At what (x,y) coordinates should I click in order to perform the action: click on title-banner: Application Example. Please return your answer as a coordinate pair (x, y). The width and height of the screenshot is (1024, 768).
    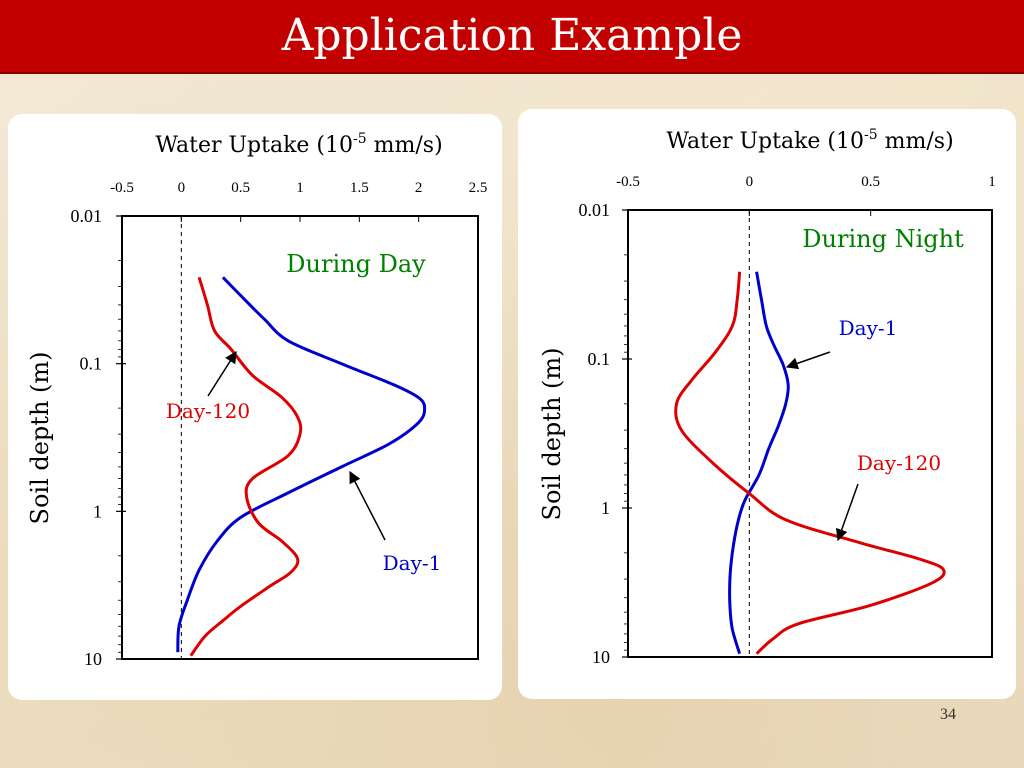
    Looking at the image, I should click on (512, 37).